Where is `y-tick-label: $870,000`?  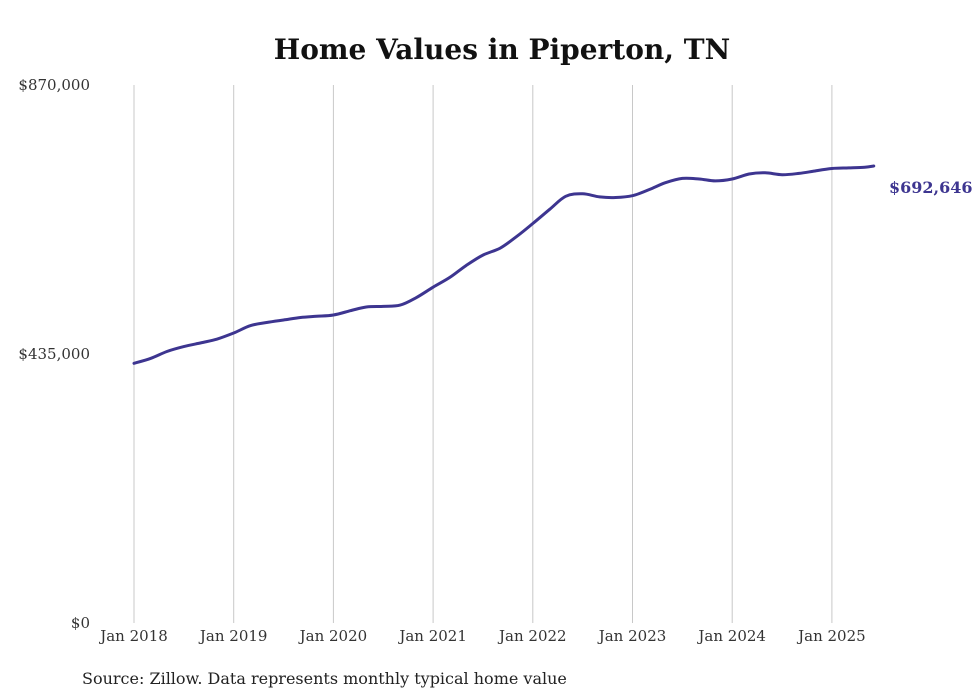
y-tick-label: $870,000 is located at coordinates (54, 85).